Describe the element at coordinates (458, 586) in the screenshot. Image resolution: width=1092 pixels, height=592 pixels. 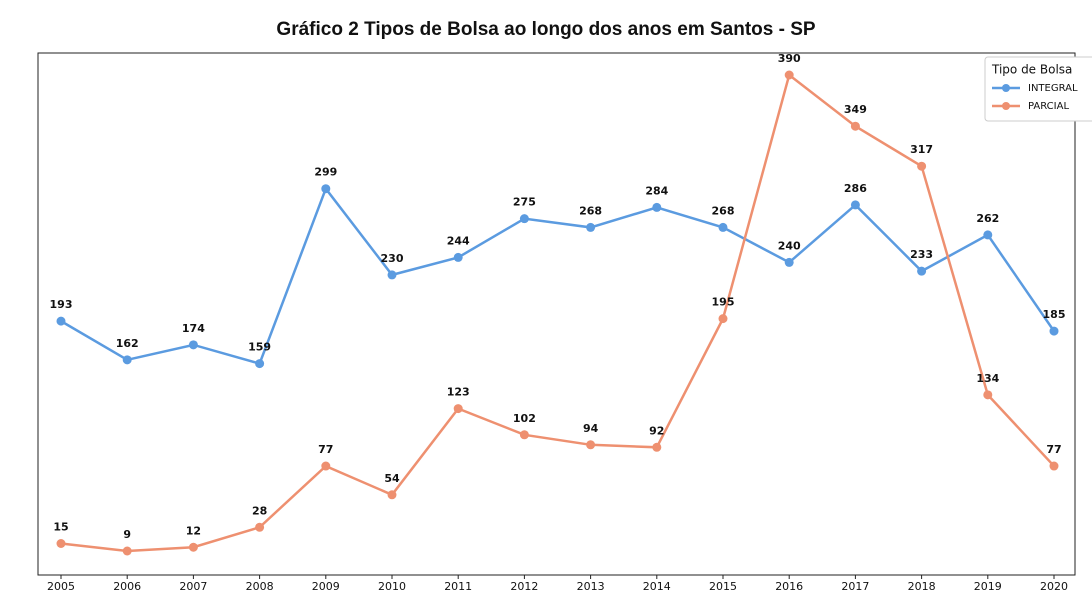
I see `x-tick-label: 2011` at that location.